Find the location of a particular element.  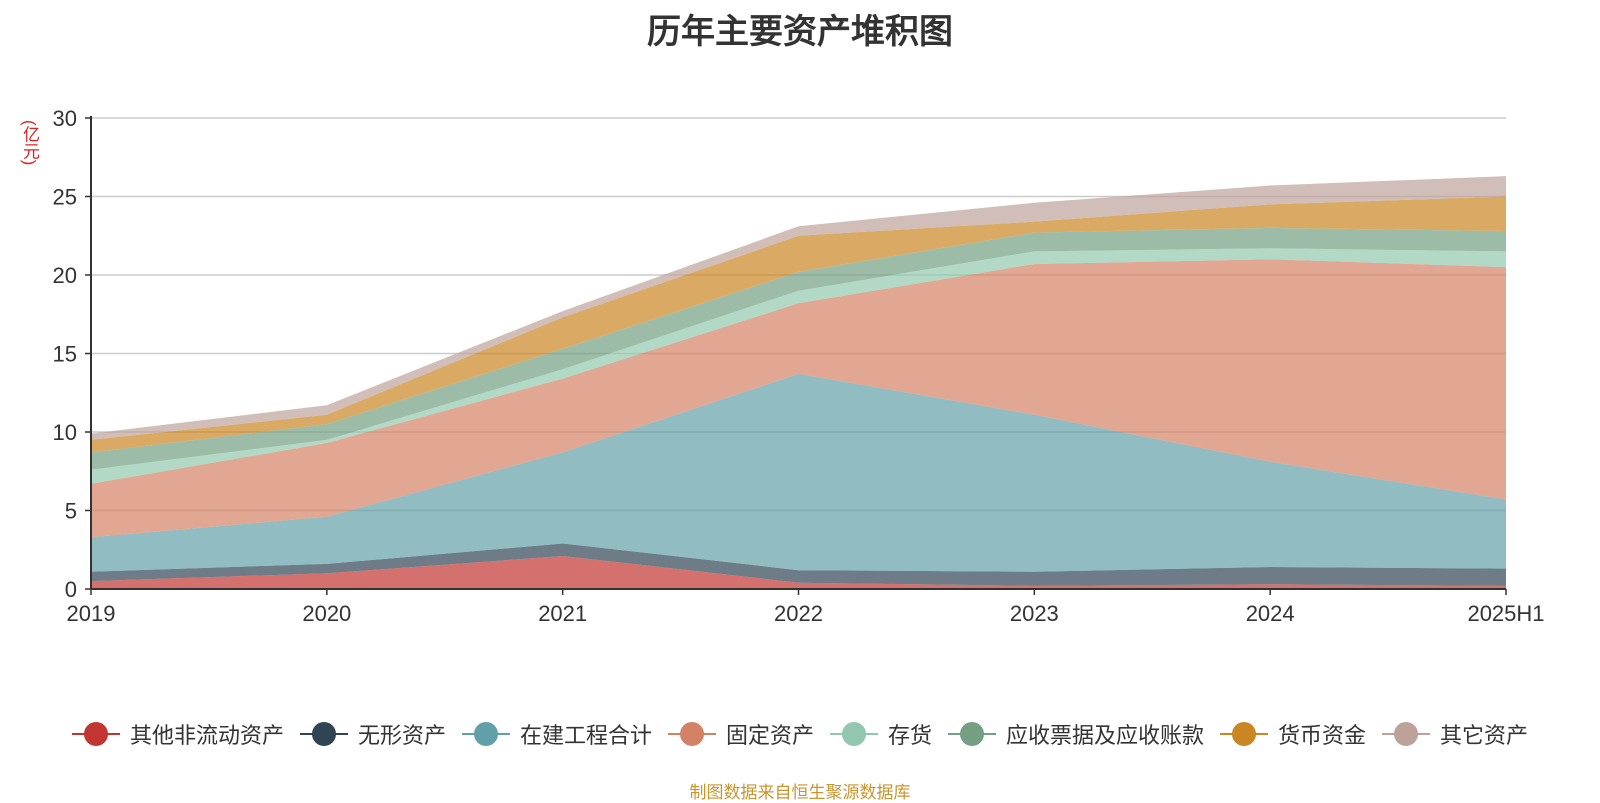

legend-item: 存货 is located at coordinates (881, 734).